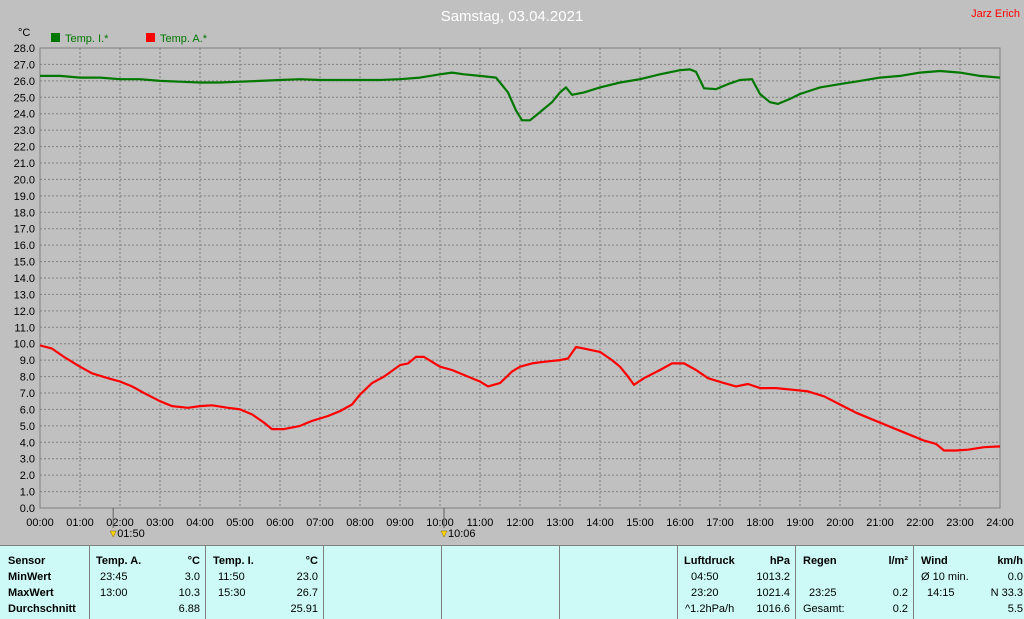 The image size is (1024, 619). I want to click on y-tick-label: 23.0, so click(24, 131).